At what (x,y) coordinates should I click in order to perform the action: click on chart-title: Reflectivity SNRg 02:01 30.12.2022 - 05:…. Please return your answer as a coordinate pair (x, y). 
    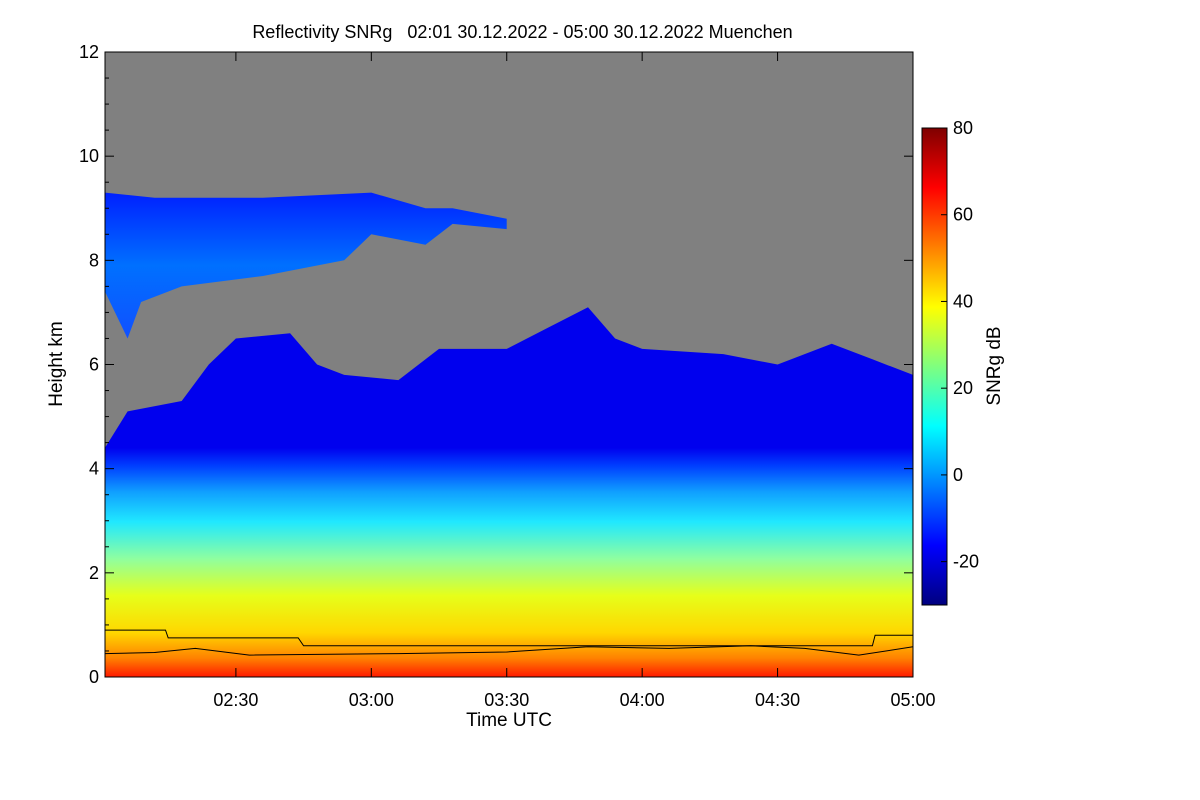
    Looking at the image, I should click on (522, 32).